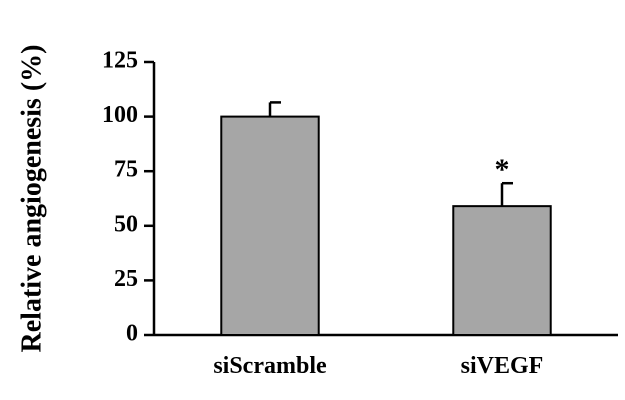 The width and height of the screenshot is (625, 400). Describe the element at coordinates (132, 334) in the screenshot. I see `y-tick-label: 0` at that location.